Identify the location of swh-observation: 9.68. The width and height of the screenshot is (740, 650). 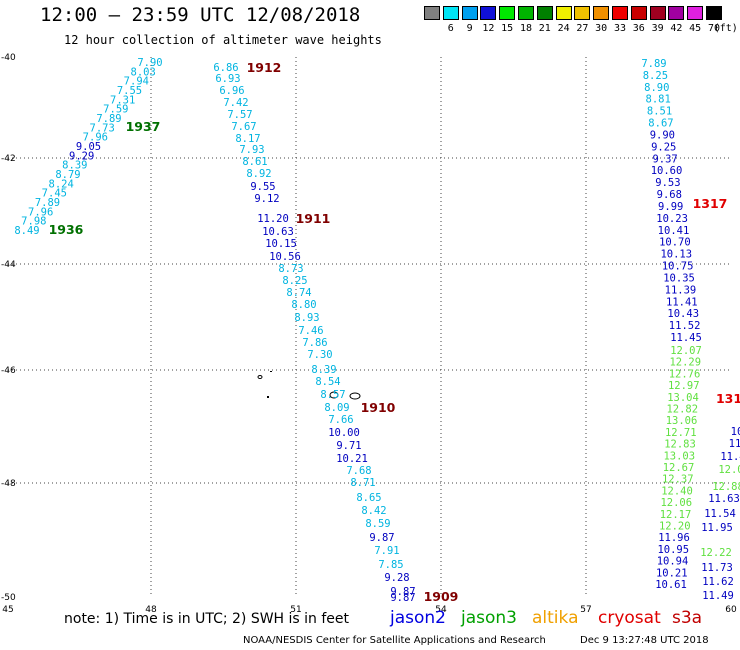
(669, 195).